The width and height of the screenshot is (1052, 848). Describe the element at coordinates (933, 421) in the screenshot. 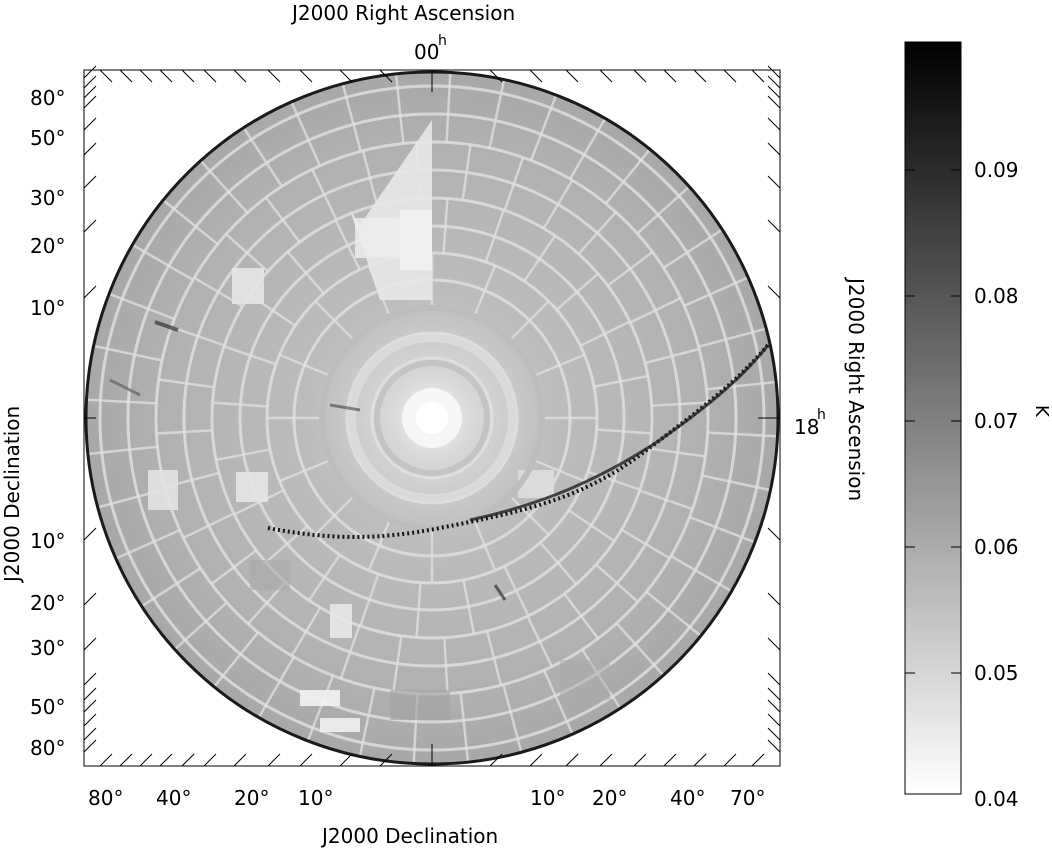

I see `colorbar-ticks` at that location.